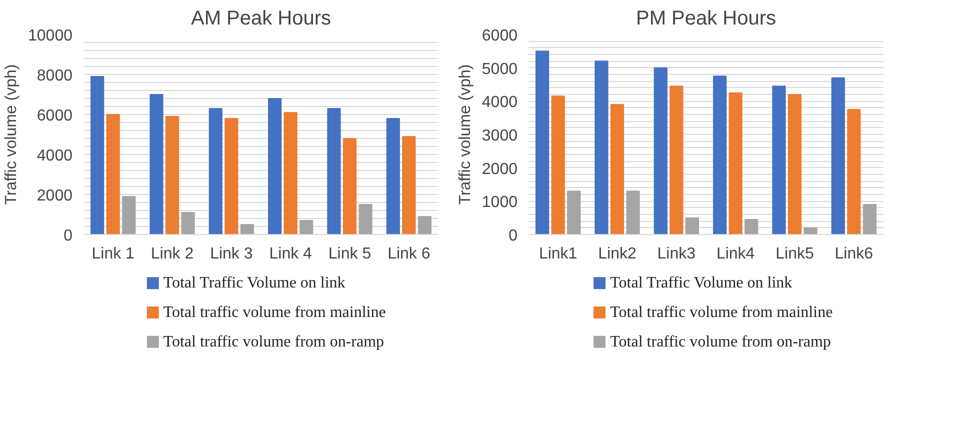 This screenshot has width=974, height=421. I want to click on x-tick-label: Link 4, so click(290, 254).